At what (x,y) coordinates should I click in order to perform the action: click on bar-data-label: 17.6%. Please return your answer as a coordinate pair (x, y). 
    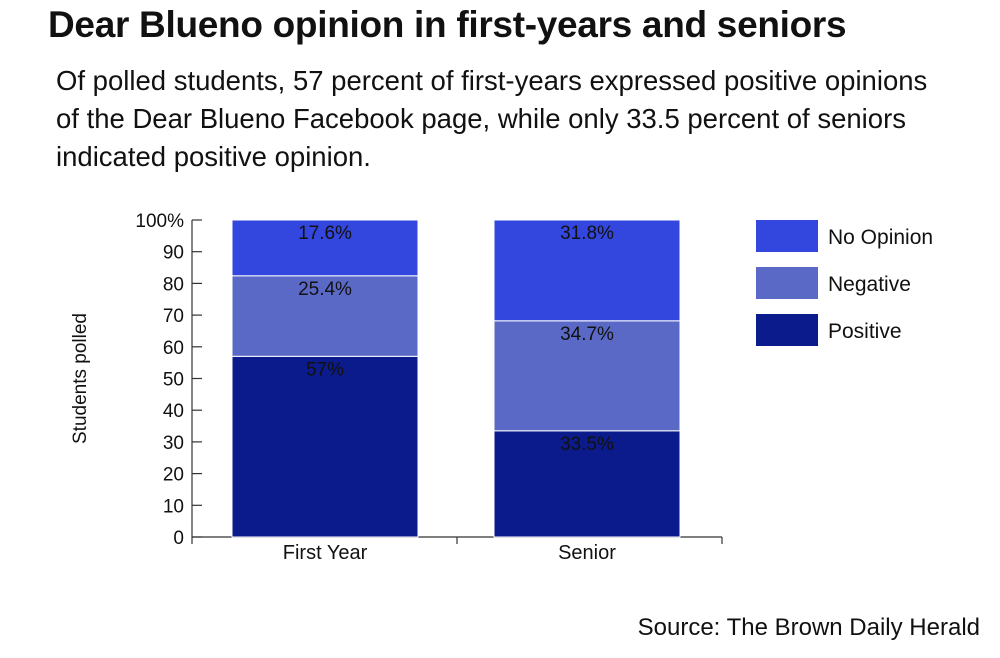
    Looking at the image, I should click on (325, 233).